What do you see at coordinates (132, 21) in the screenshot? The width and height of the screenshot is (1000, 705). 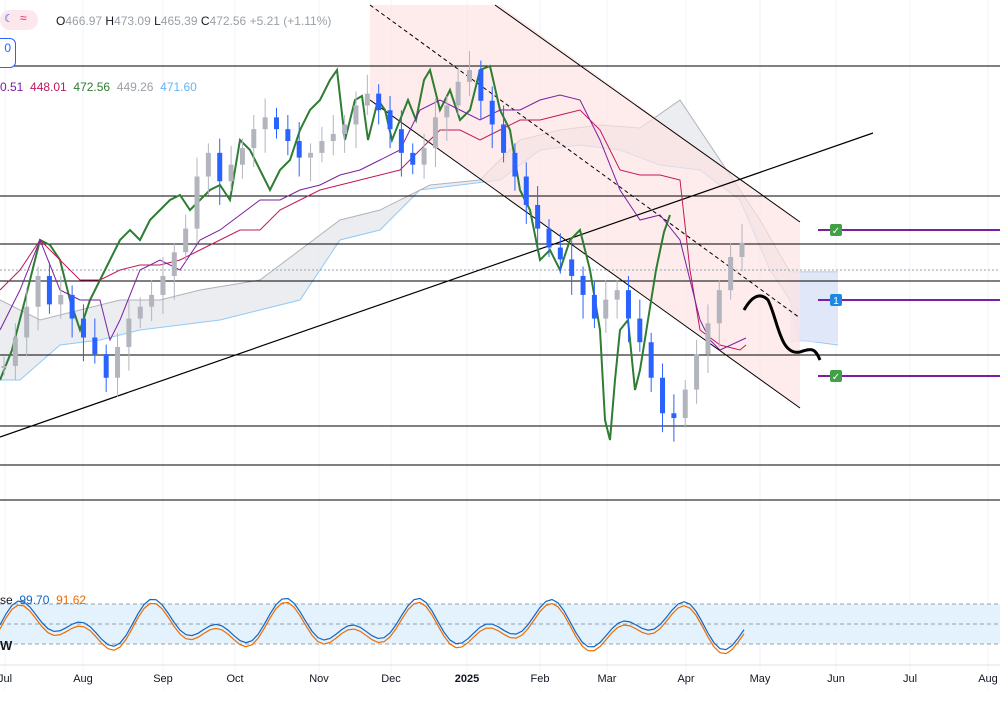 I see `high-value: 473.09` at bounding box center [132, 21].